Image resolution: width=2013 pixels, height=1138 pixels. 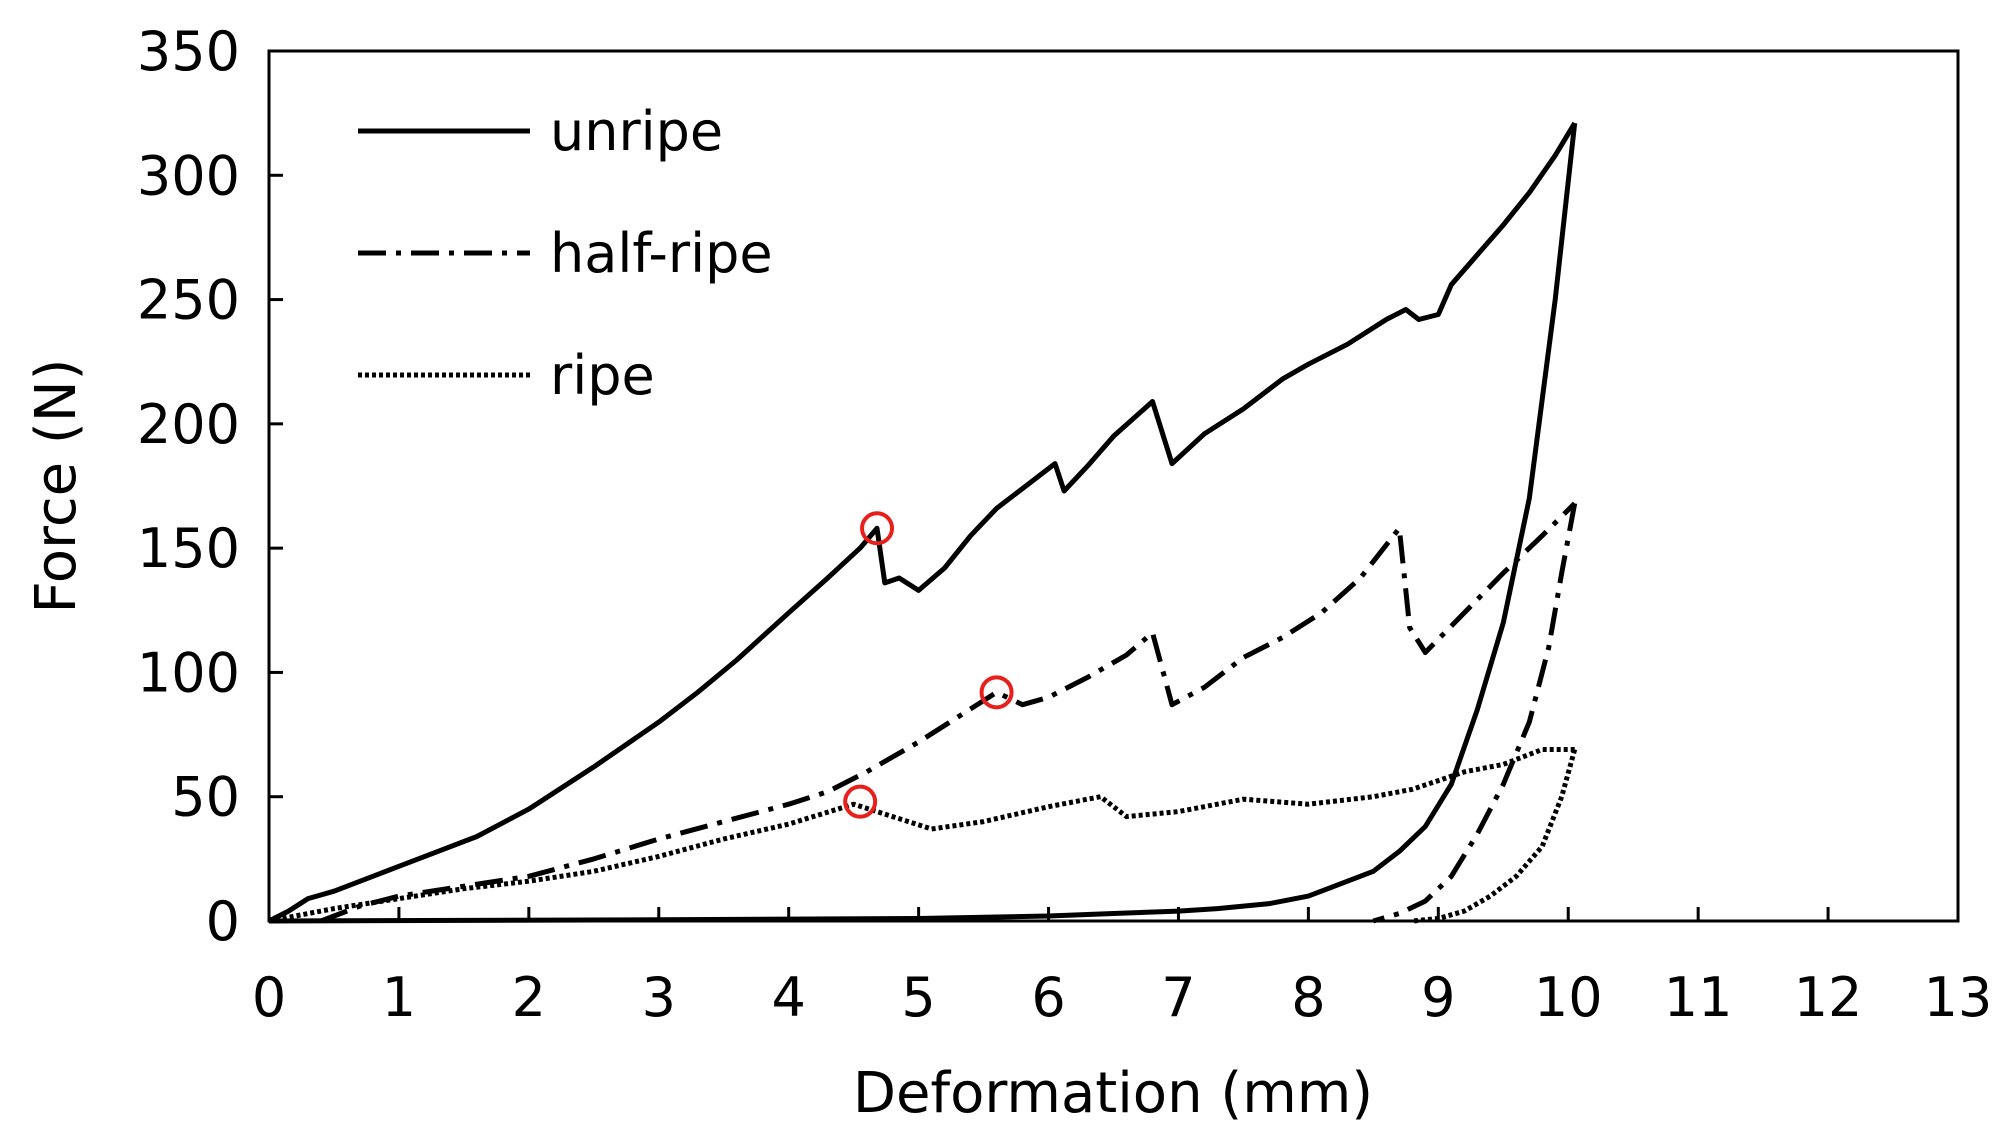 What do you see at coordinates (1698, 997) in the screenshot?
I see `x-tick-label: 11` at bounding box center [1698, 997].